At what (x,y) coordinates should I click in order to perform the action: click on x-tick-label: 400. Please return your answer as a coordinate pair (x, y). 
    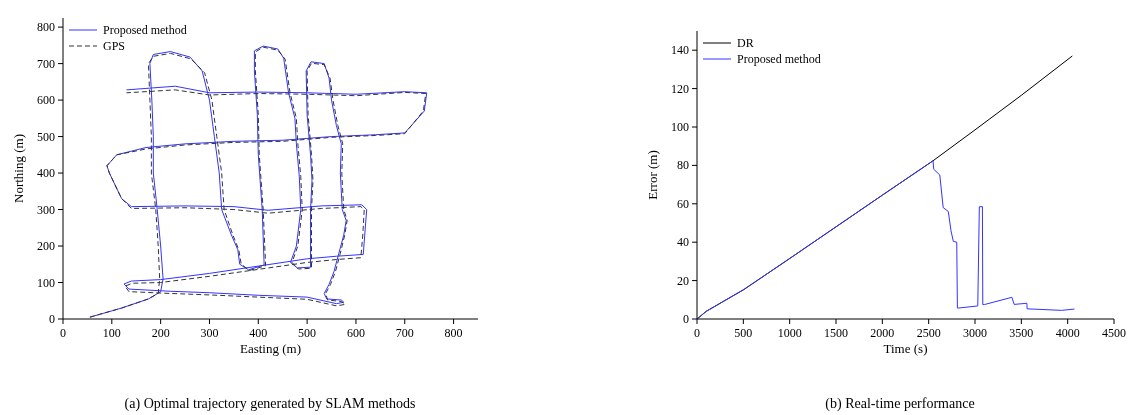
    Looking at the image, I should click on (258, 333).